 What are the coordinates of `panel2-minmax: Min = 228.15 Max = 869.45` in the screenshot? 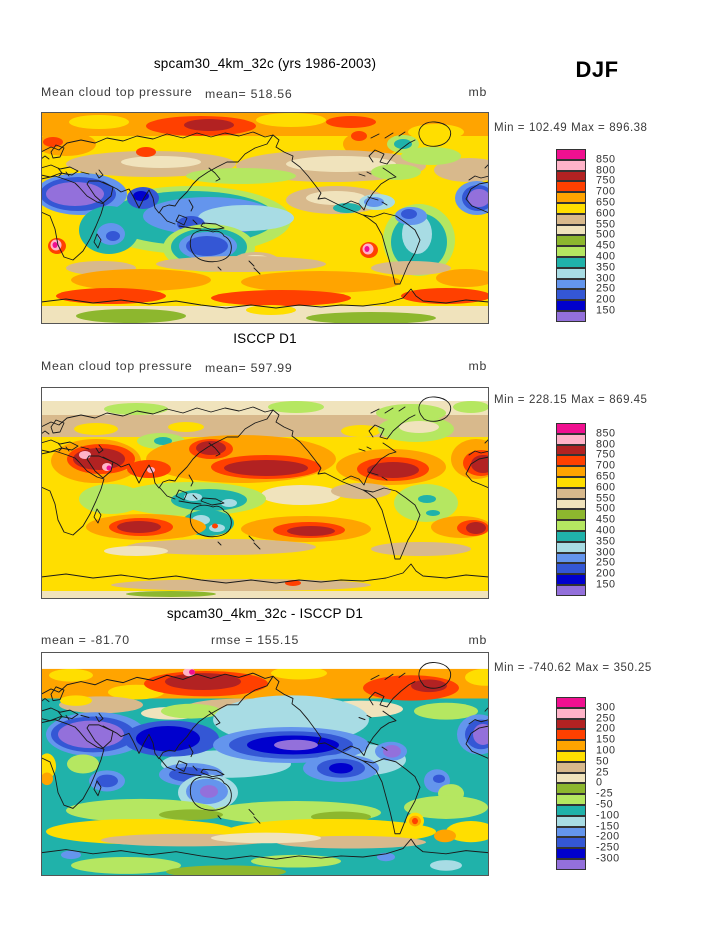 It's located at (572, 400).